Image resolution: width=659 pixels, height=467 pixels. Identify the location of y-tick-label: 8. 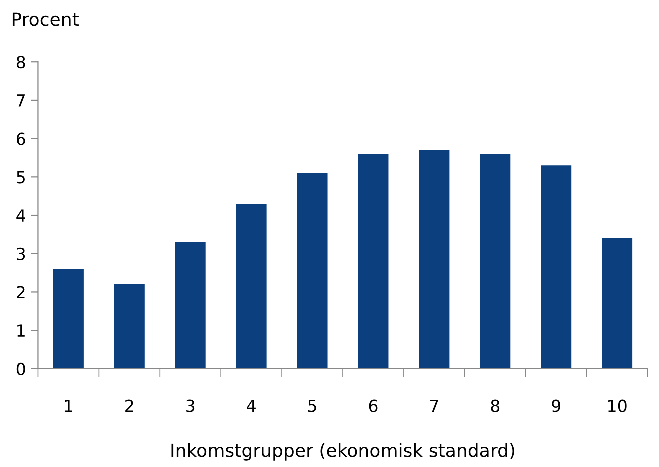
(21, 62).